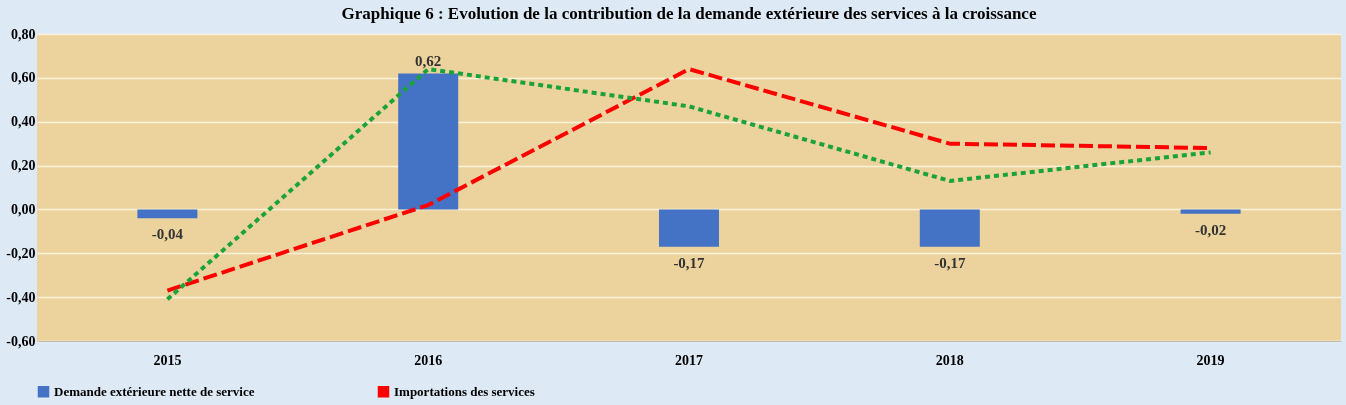 The height and width of the screenshot is (405, 1346). I want to click on data-label: 0,62, so click(428, 61).